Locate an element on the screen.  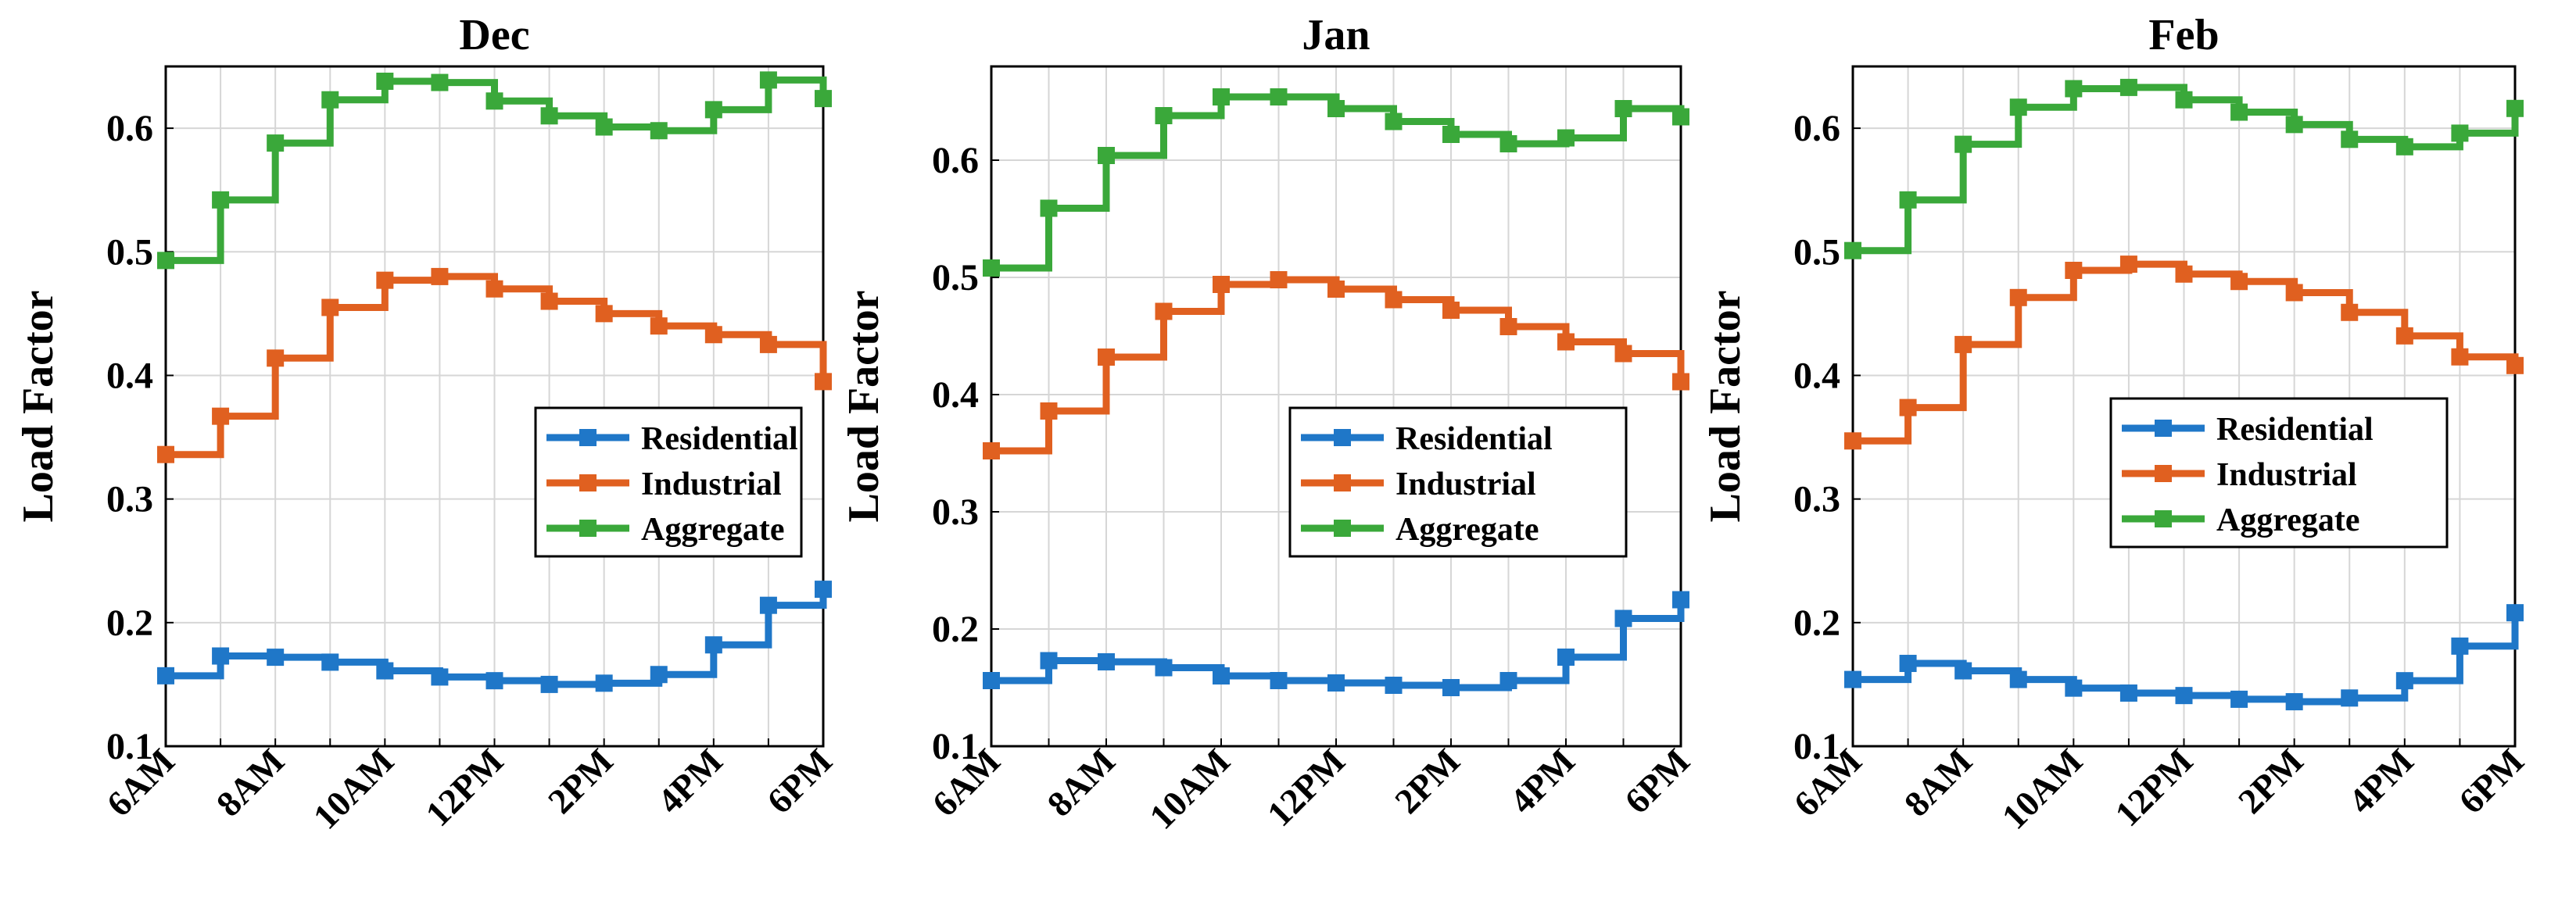
y-tick-label: 0.1 is located at coordinates (1816, 747).